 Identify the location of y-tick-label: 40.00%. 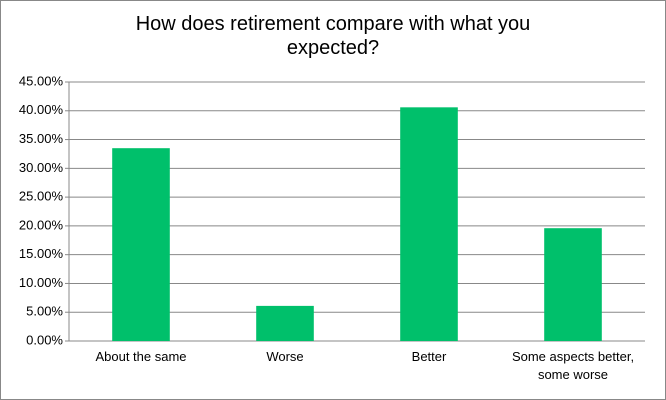
(41, 109).